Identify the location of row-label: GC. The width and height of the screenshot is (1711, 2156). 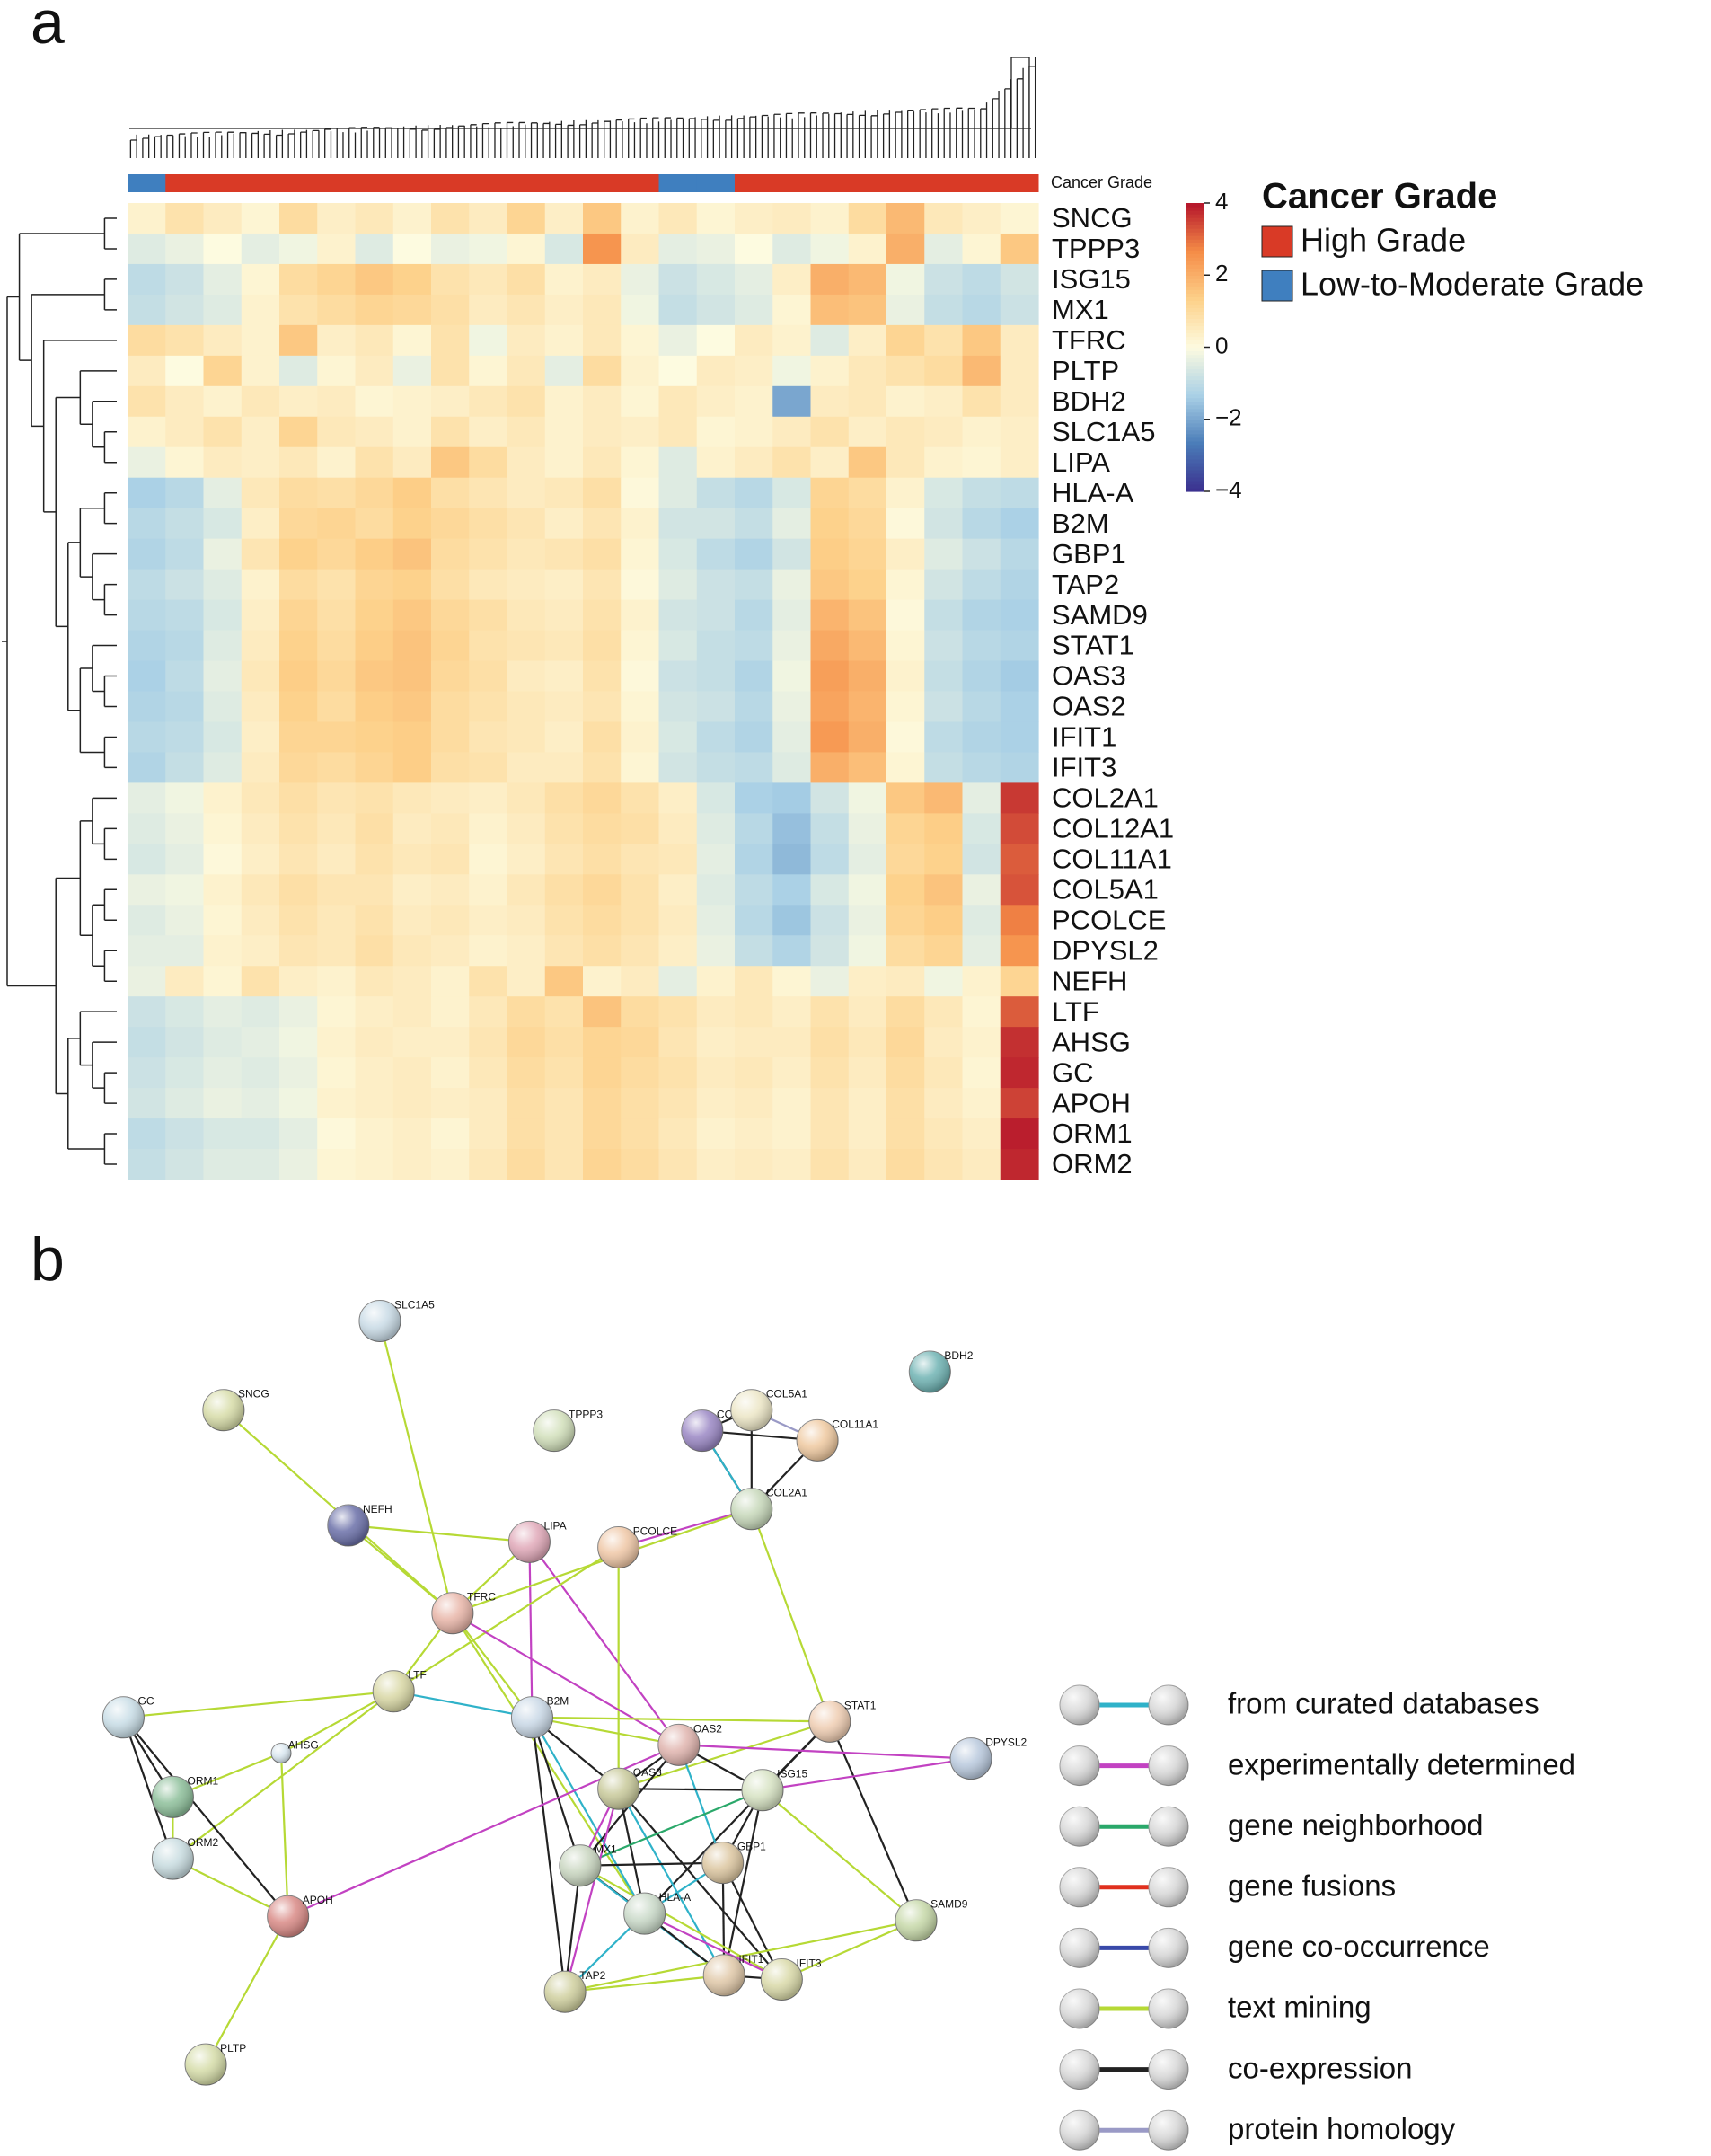
(1073, 1072).